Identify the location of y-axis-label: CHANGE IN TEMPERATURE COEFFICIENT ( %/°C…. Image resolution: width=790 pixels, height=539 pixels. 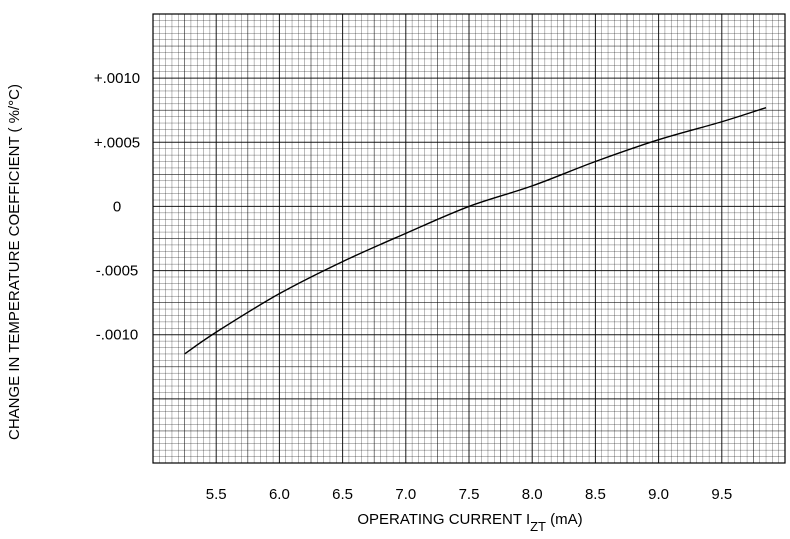
(14, 262).